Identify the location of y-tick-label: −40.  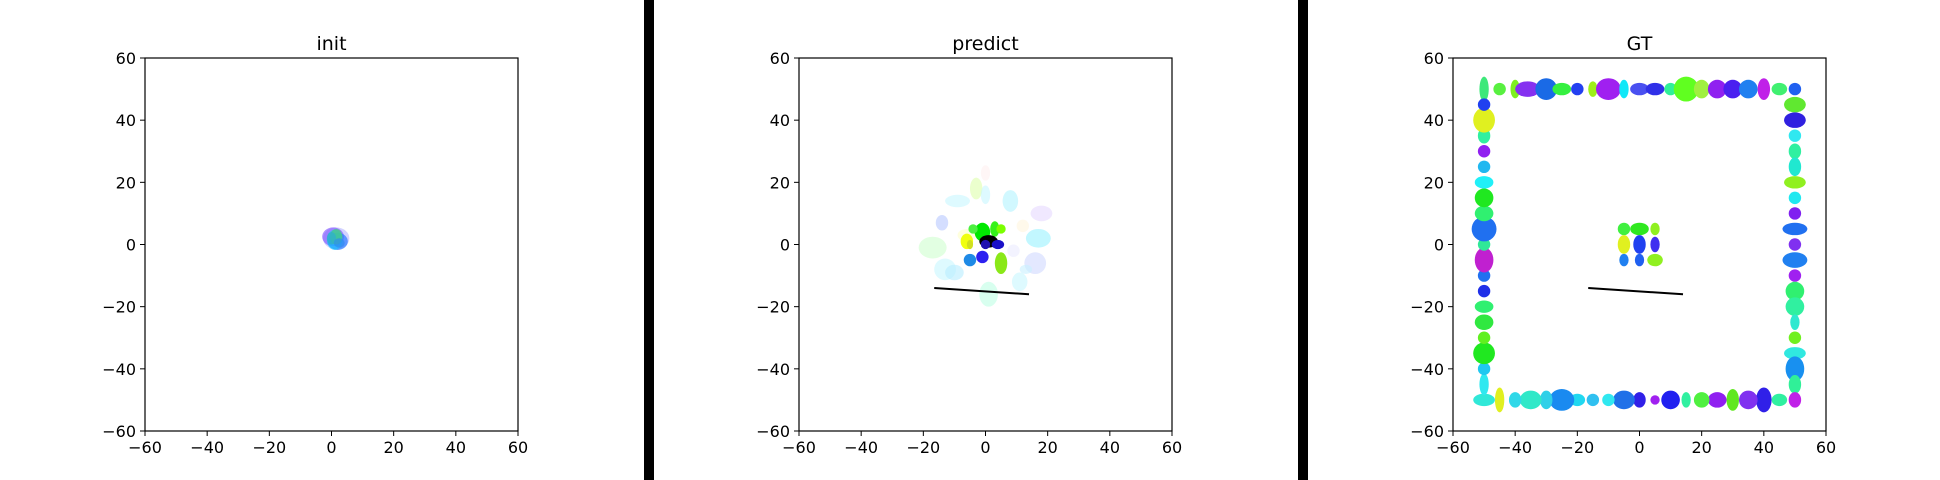
(1427, 369).